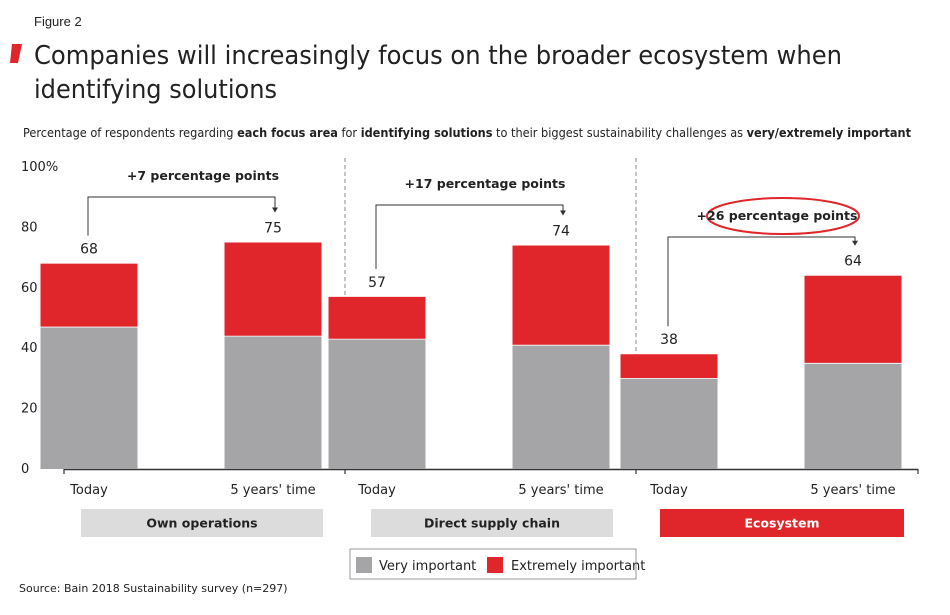  What do you see at coordinates (25, 469) in the screenshot?
I see `y-tick-label: 0` at bounding box center [25, 469].